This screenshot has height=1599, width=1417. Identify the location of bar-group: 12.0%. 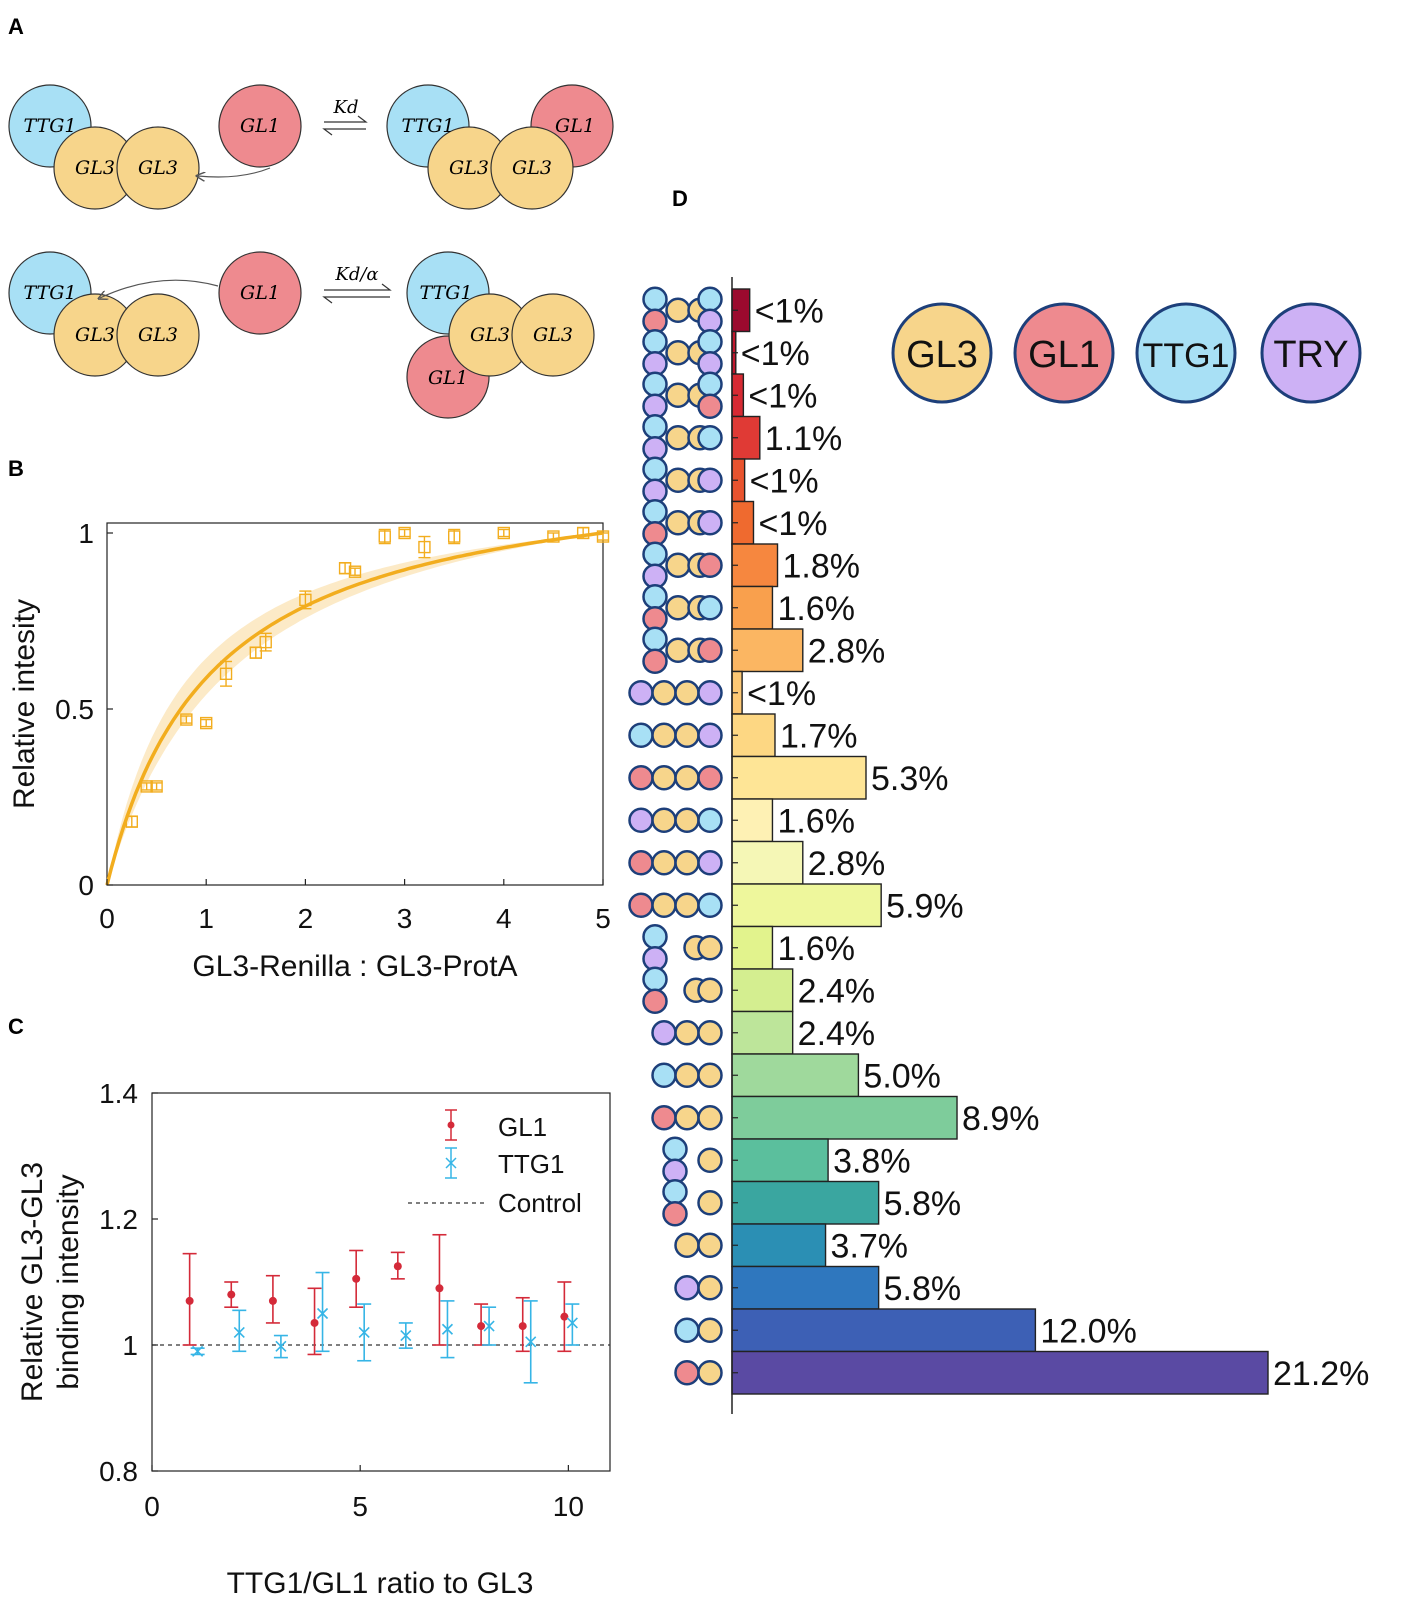
(934, 1330).